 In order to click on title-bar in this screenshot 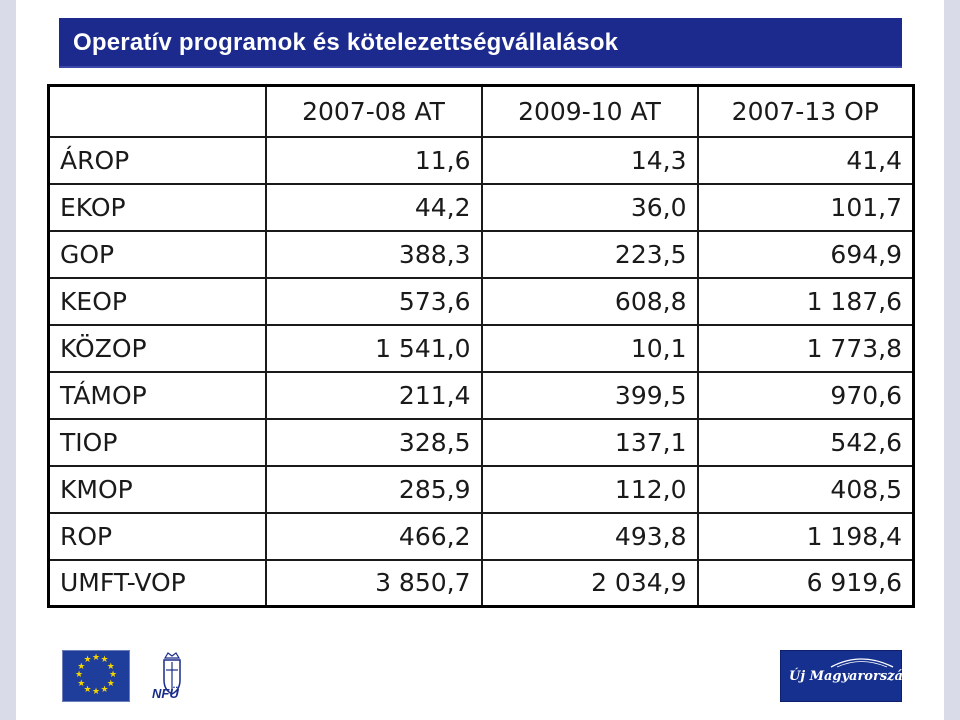, I will do `click(480, 43)`.